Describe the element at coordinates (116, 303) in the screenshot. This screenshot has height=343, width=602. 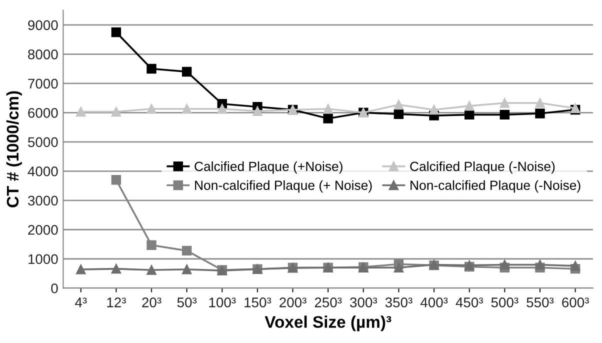
I see `x-tick-label: 12³` at that location.